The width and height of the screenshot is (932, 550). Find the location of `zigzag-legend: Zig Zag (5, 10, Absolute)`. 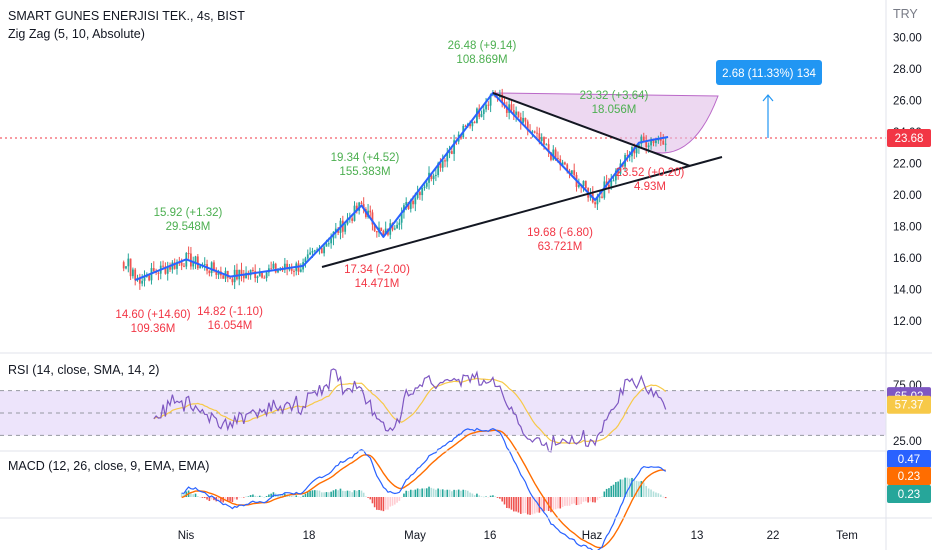

zigzag-legend: Zig Zag (5, 10, Absolute) is located at coordinates (76, 34).